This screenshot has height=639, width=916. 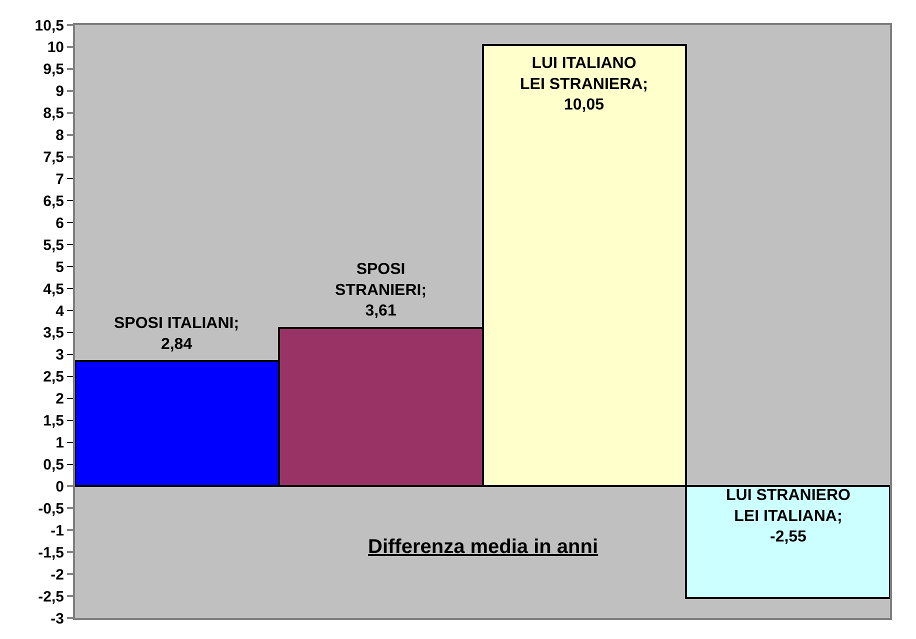 What do you see at coordinates (60, 487) in the screenshot?
I see `y-tick-label: 0` at bounding box center [60, 487].